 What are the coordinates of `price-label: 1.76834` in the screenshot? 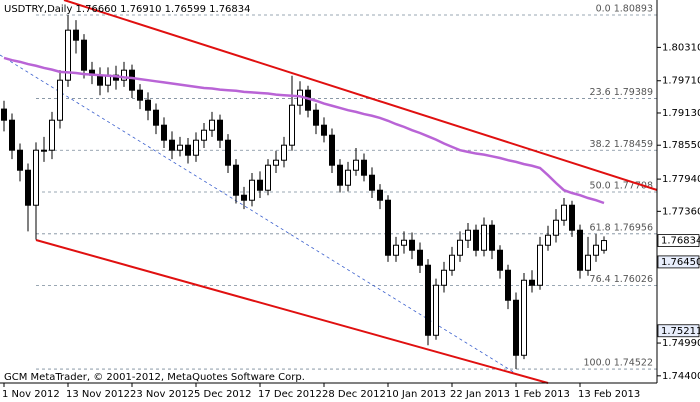 It's located at (680, 241).